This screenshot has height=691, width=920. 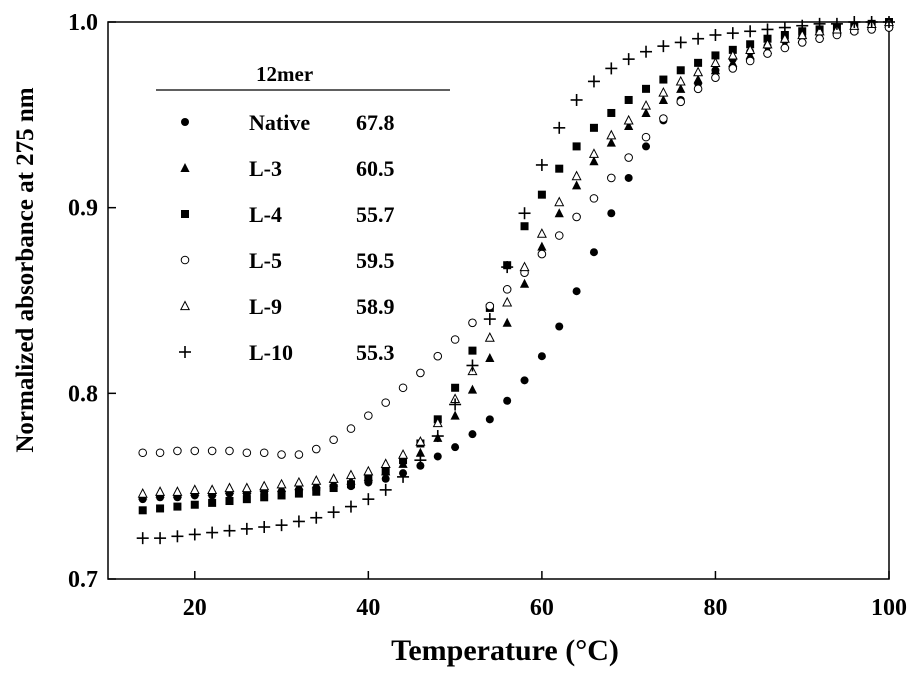 What do you see at coordinates (83, 23) in the screenshot?
I see `y-tick-label: 1.0` at bounding box center [83, 23].